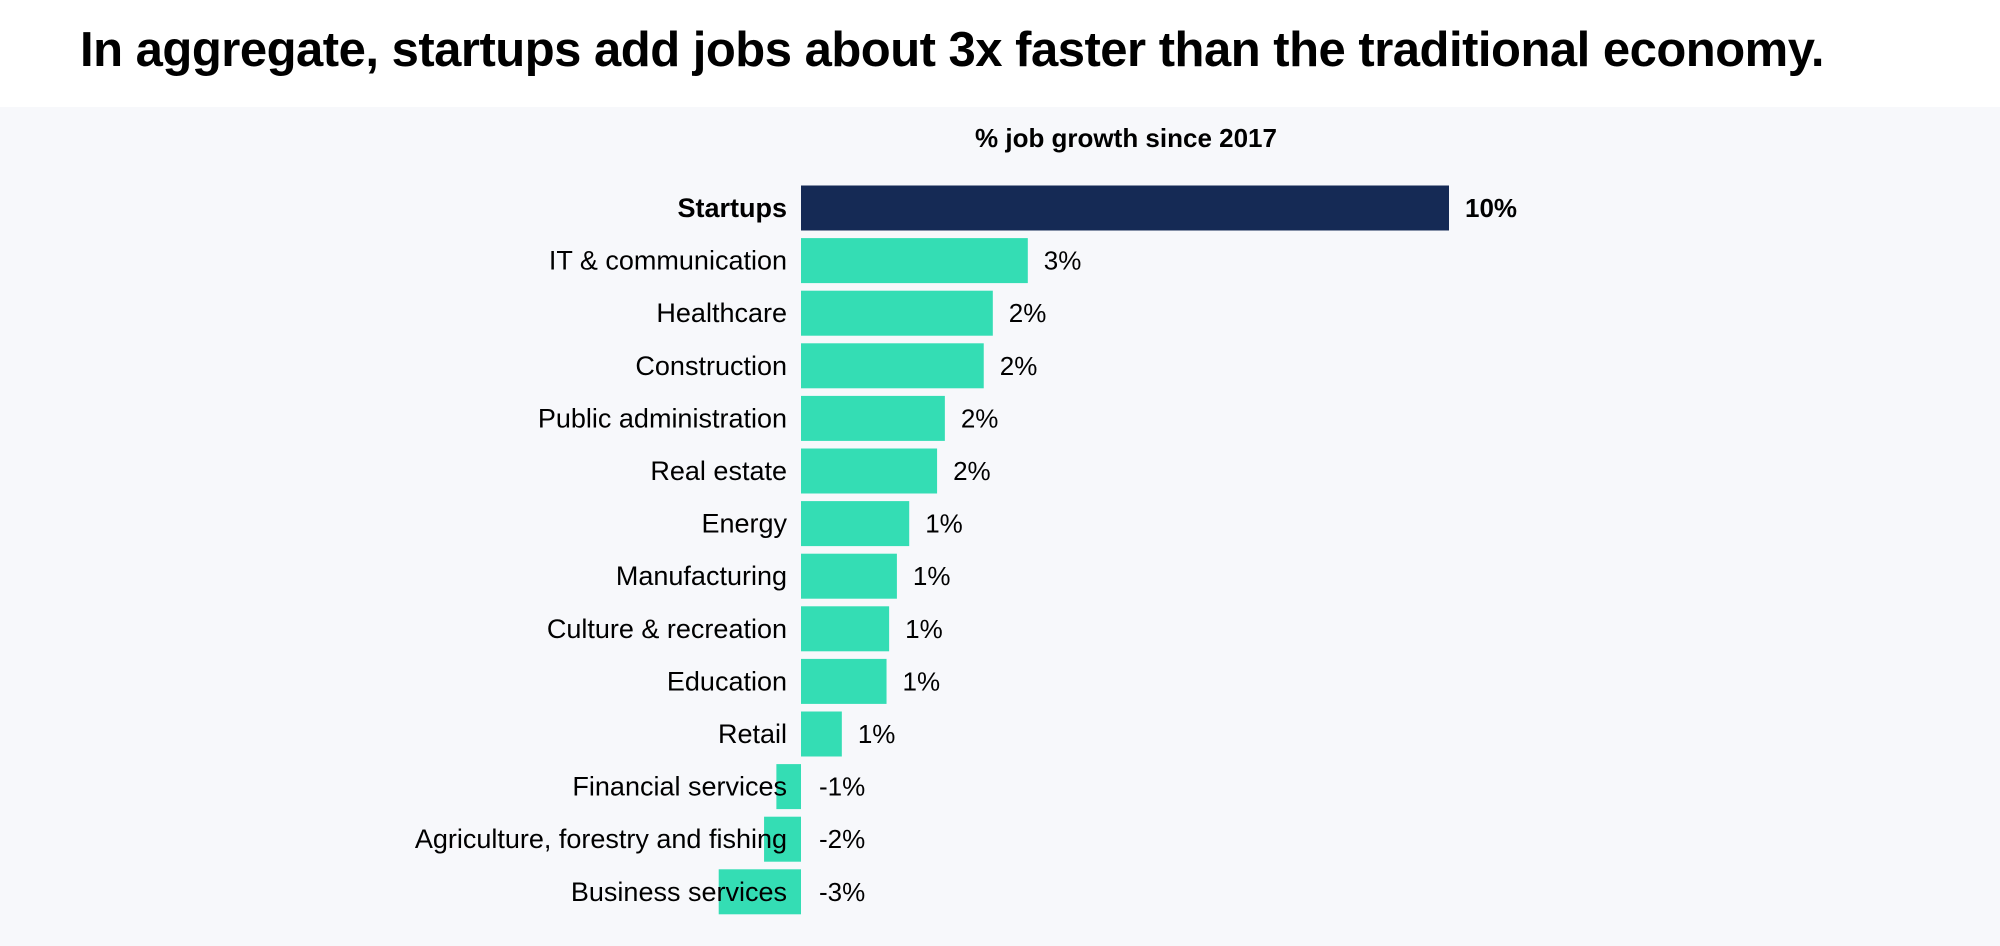 Image resolution: width=2000 pixels, height=946 pixels. What do you see at coordinates (849, 576) in the screenshot?
I see `bar-manufacturing` at bounding box center [849, 576].